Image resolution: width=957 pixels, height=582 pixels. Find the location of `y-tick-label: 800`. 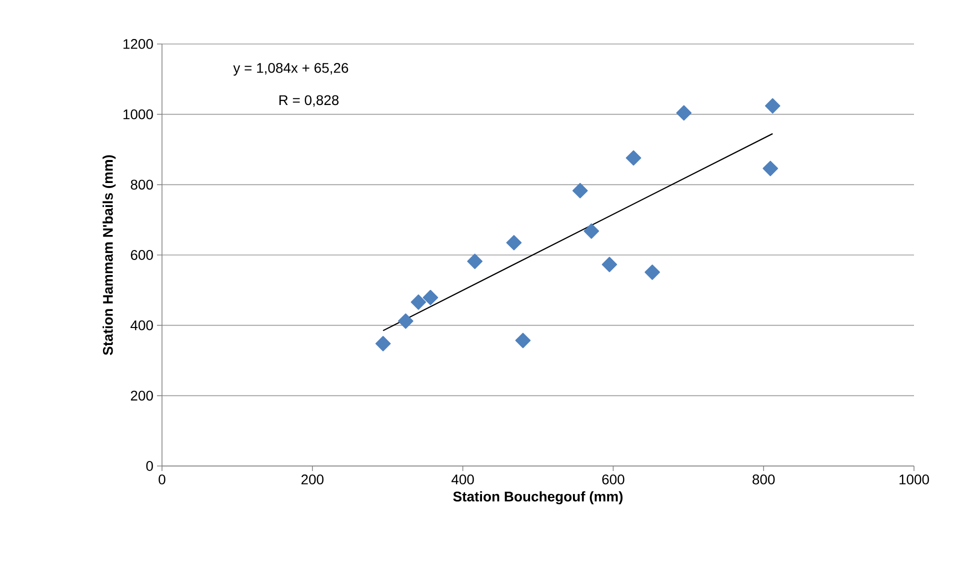

y-tick-label: 800 is located at coordinates (141, 185).